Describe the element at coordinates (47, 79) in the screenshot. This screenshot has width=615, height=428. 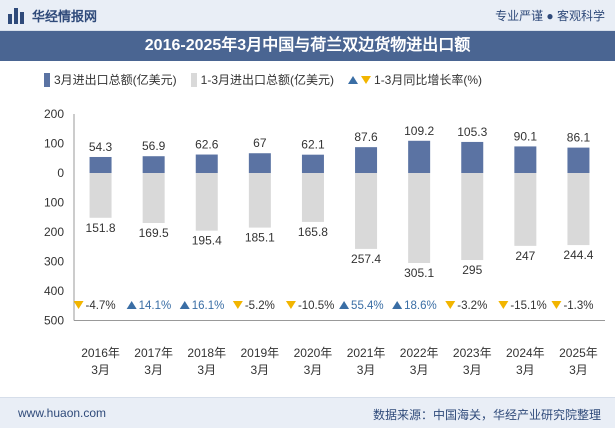
I see `legend-swatch-march` at that location.